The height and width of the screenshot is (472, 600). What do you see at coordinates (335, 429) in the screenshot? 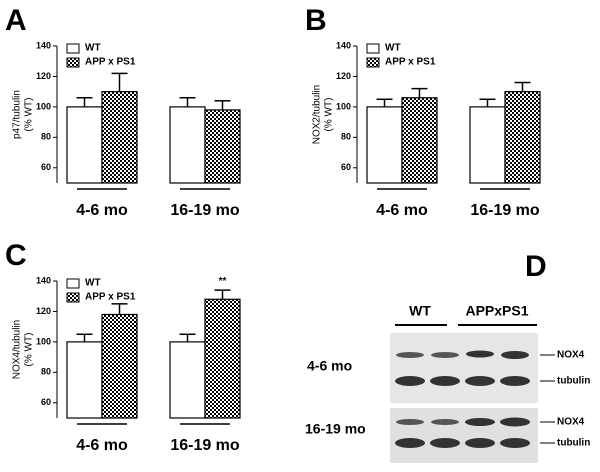
I see `row-label: 16-19 mo` at bounding box center [335, 429].